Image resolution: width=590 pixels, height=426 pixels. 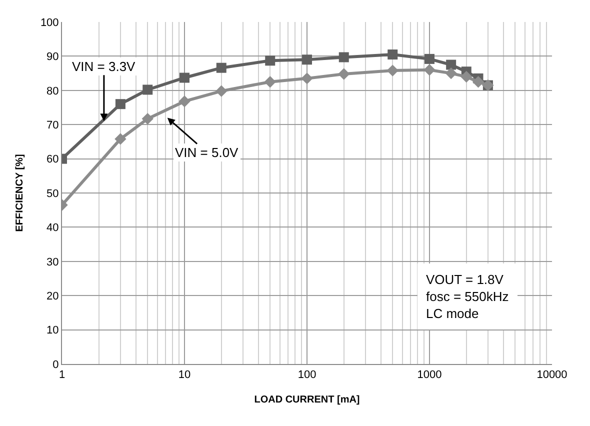 What do you see at coordinates (49, 22) in the screenshot?
I see `y-tick-label: 100` at bounding box center [49, 22].